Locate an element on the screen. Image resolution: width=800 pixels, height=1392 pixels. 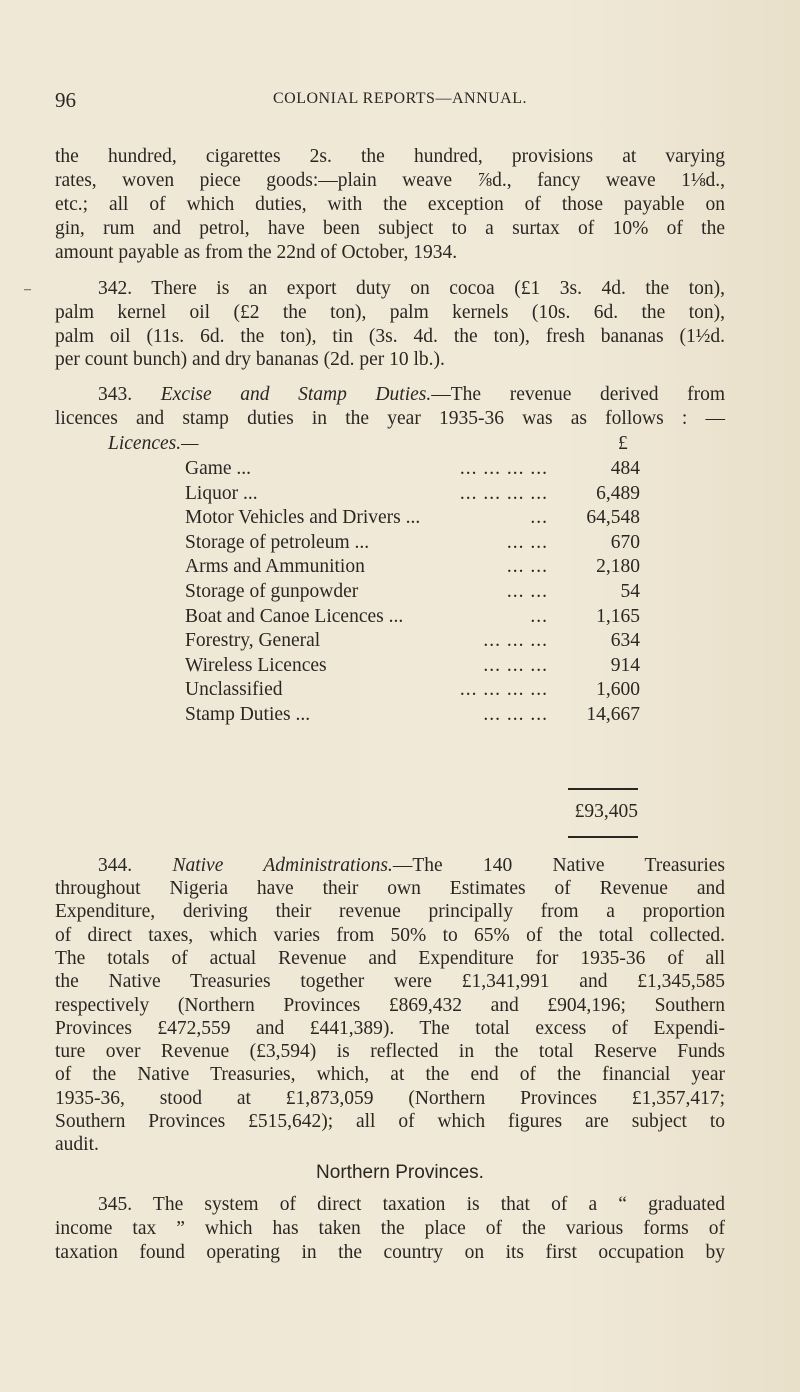
row-value: 914 is located at coordinates (625, 665).